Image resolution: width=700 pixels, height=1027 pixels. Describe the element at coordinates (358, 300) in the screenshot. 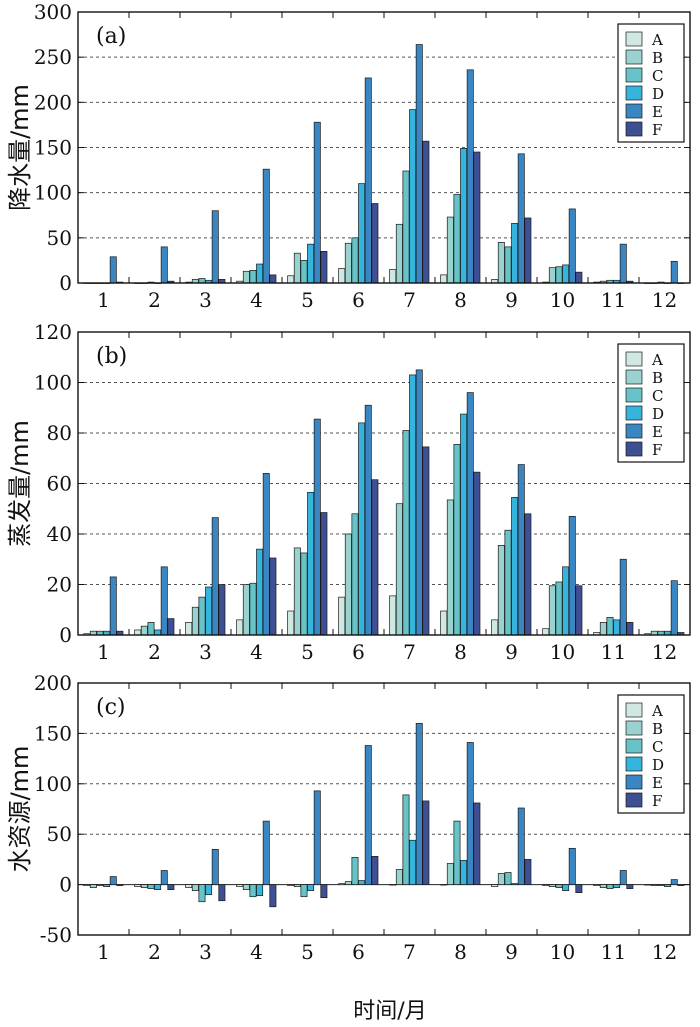

I see `x-tick-label: 6` at that location.